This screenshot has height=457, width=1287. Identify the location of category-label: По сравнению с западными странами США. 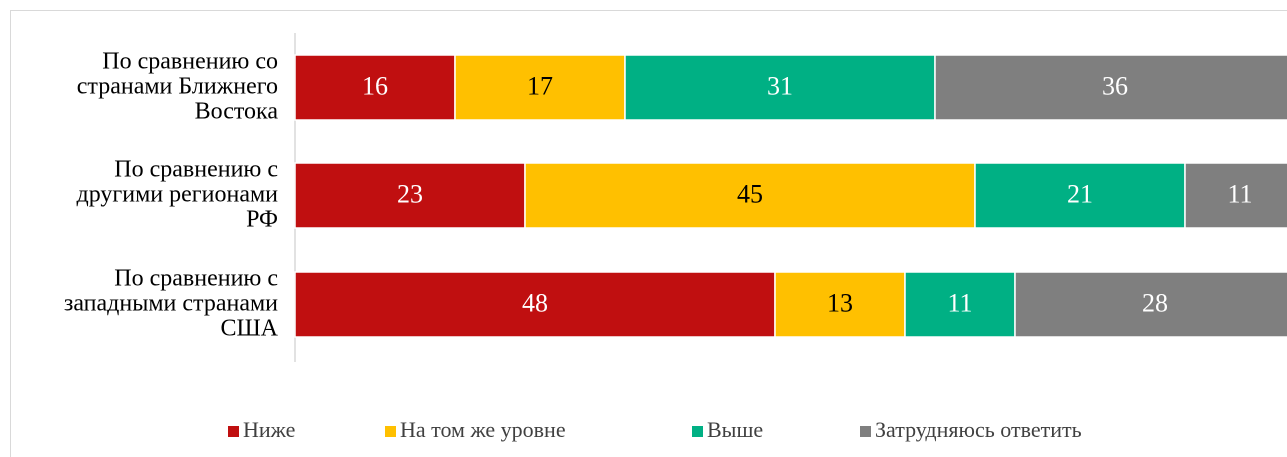
(171, 303).